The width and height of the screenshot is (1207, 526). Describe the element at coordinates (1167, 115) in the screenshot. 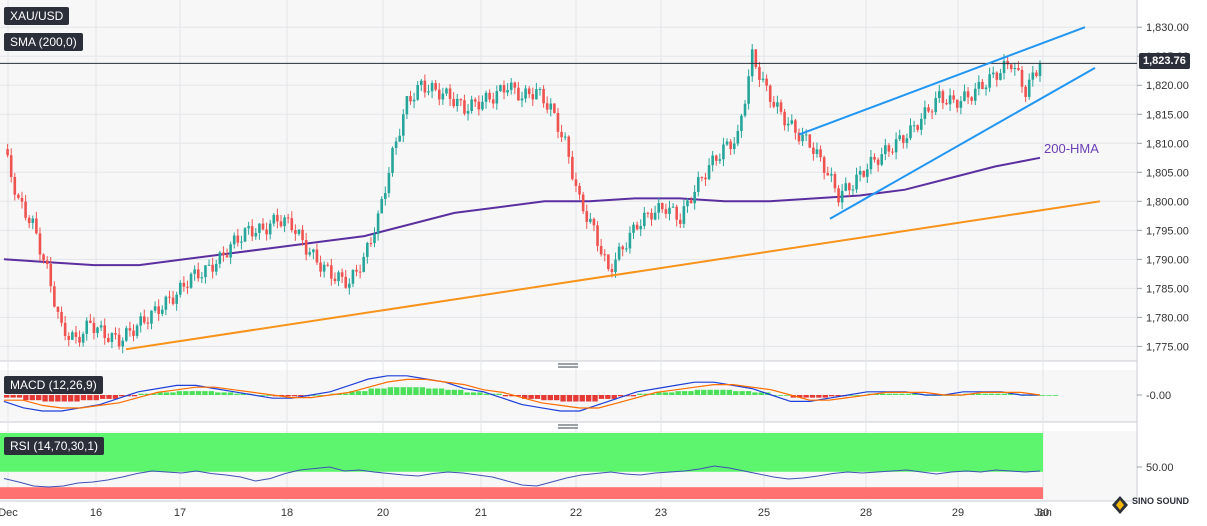

I see `y-tick-label: 1,815.00` at that location.